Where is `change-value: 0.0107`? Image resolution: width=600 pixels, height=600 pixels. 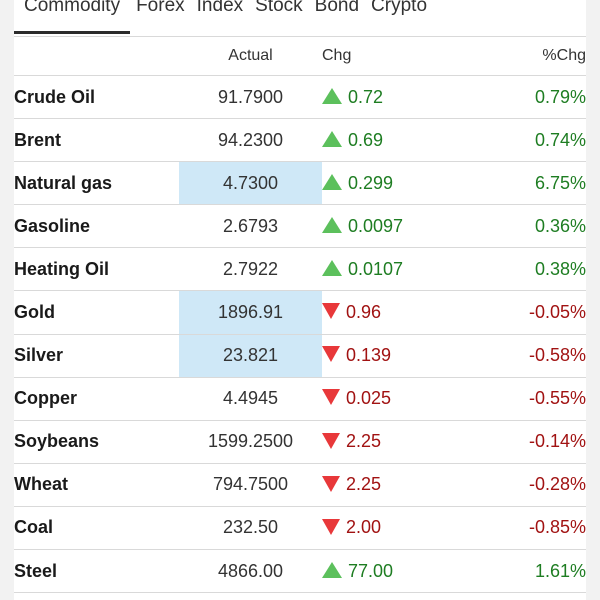
change-value: 0.0107 is located at coordinates (376, 268).